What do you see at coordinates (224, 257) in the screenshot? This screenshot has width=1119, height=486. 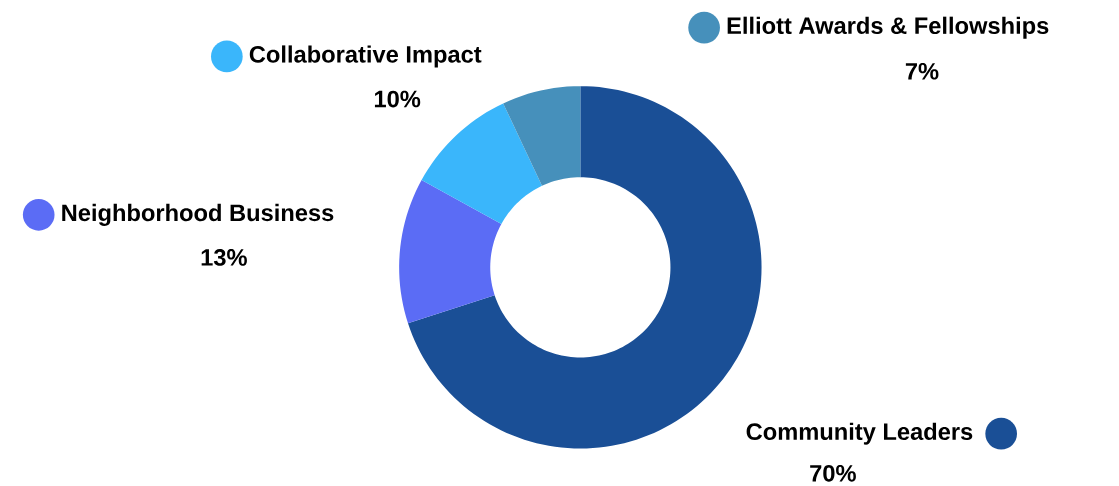 I see `data-label: 13%` at bounding box center [224, 257].